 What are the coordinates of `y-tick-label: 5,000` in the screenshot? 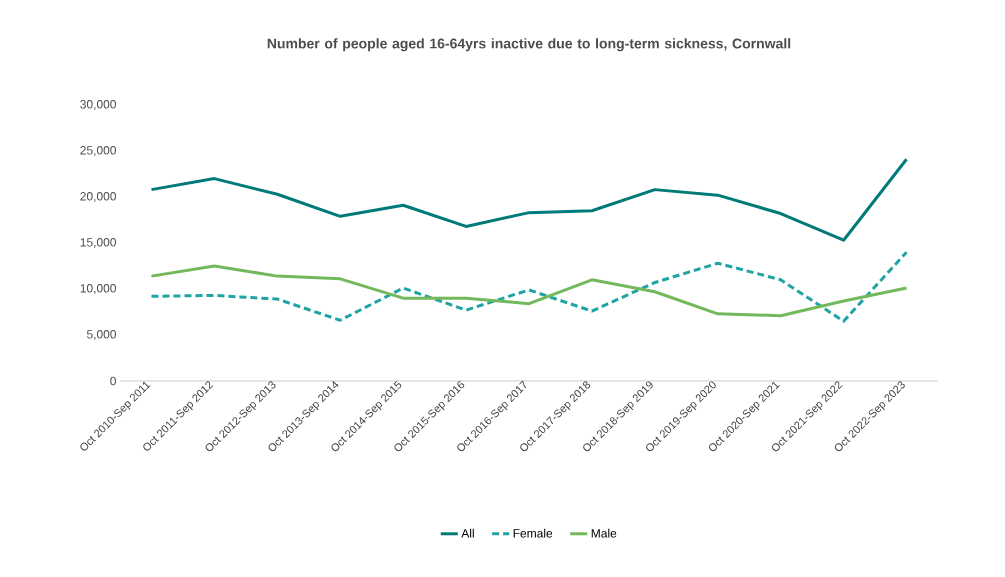 It's located at (101, 335).